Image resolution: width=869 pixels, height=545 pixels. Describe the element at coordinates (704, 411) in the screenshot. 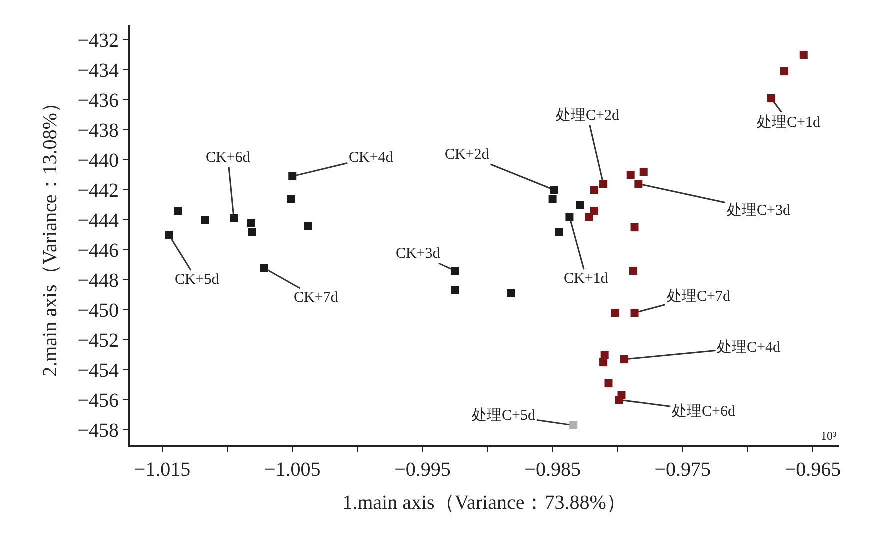

I see `annotation: 处理C+6d` at that location.